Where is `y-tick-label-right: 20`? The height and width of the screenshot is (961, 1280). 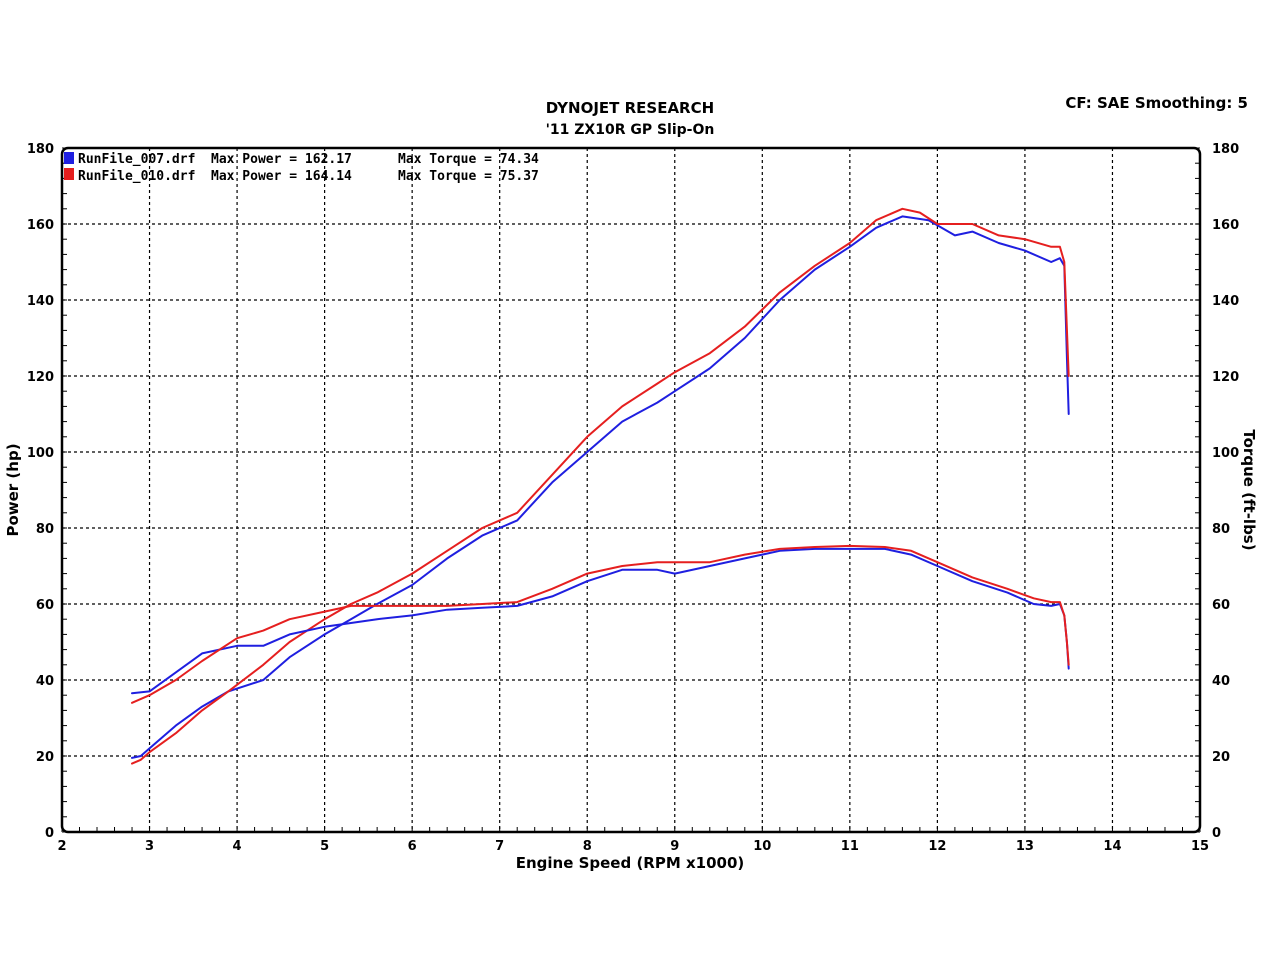 y-tick-label-right: 20 is located at coordinates (1221, 757).